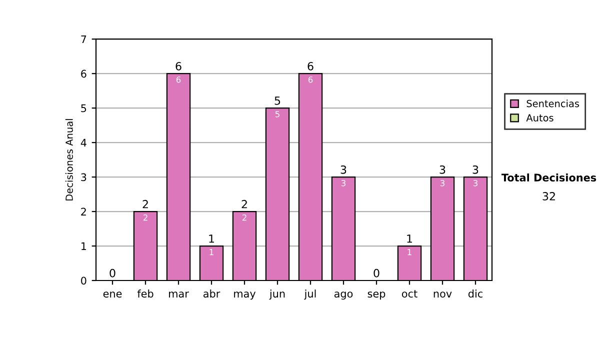  What do you see at coordinates (83, 39) in the screenshot?
I see `y-tick-label: 7` at bounding box center [83, 39].